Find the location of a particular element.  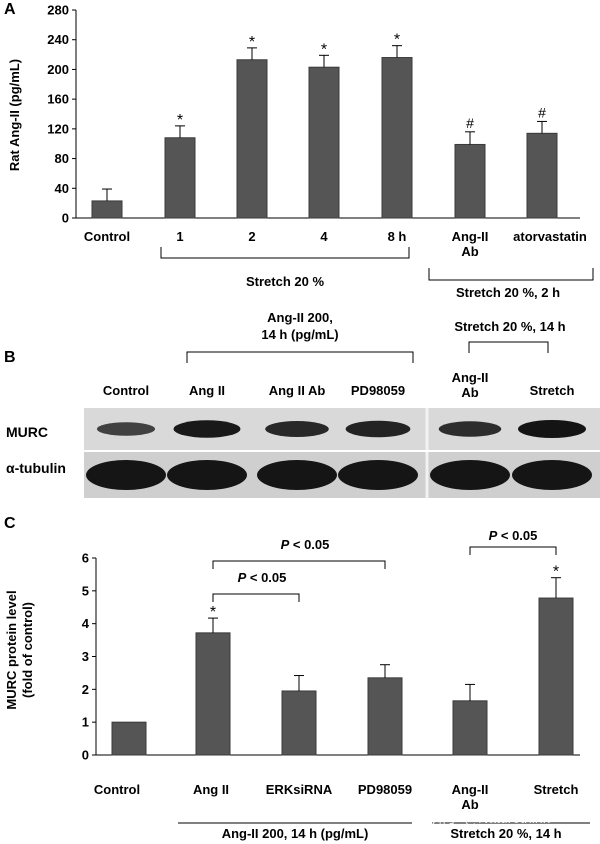

panel-c-ytick-label: 5 is located at coordinates (85, 590).